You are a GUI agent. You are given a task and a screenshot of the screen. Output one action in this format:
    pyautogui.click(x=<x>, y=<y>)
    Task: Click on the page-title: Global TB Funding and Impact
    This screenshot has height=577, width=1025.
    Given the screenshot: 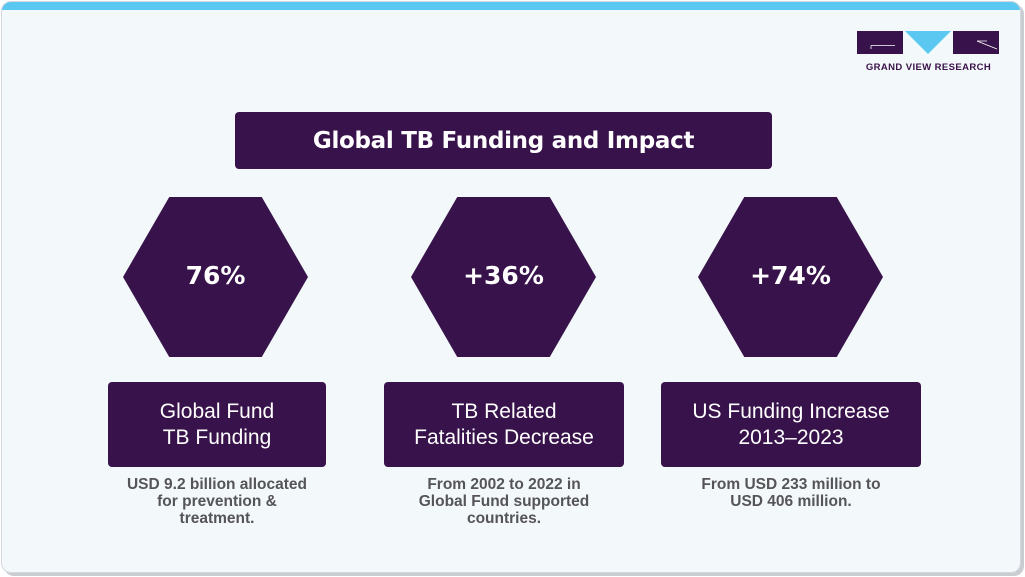 What is the action you would take?
    pyautogui.click(x=503, y=140)
    